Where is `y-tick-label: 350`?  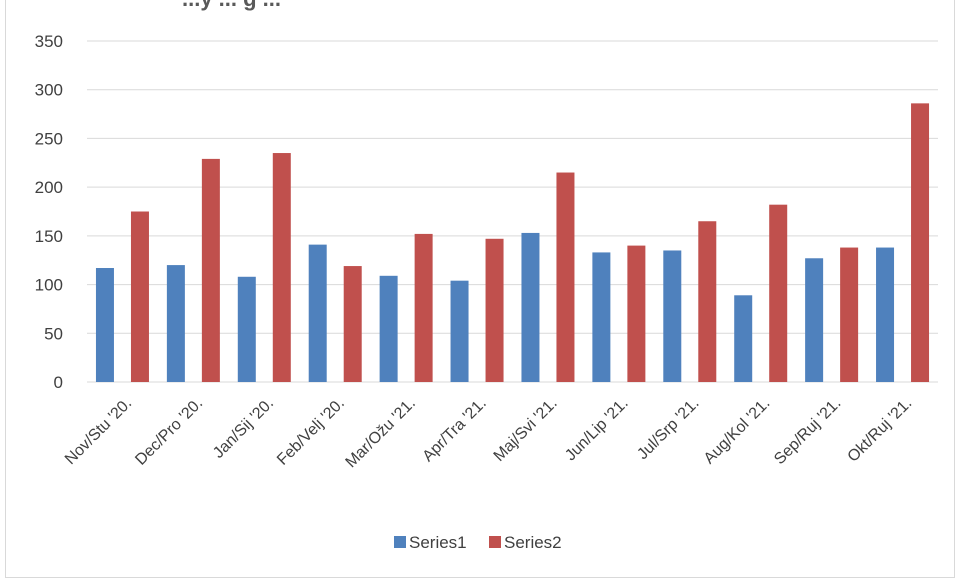 y-tick-label: 350 is located at coordinates (49, 41).